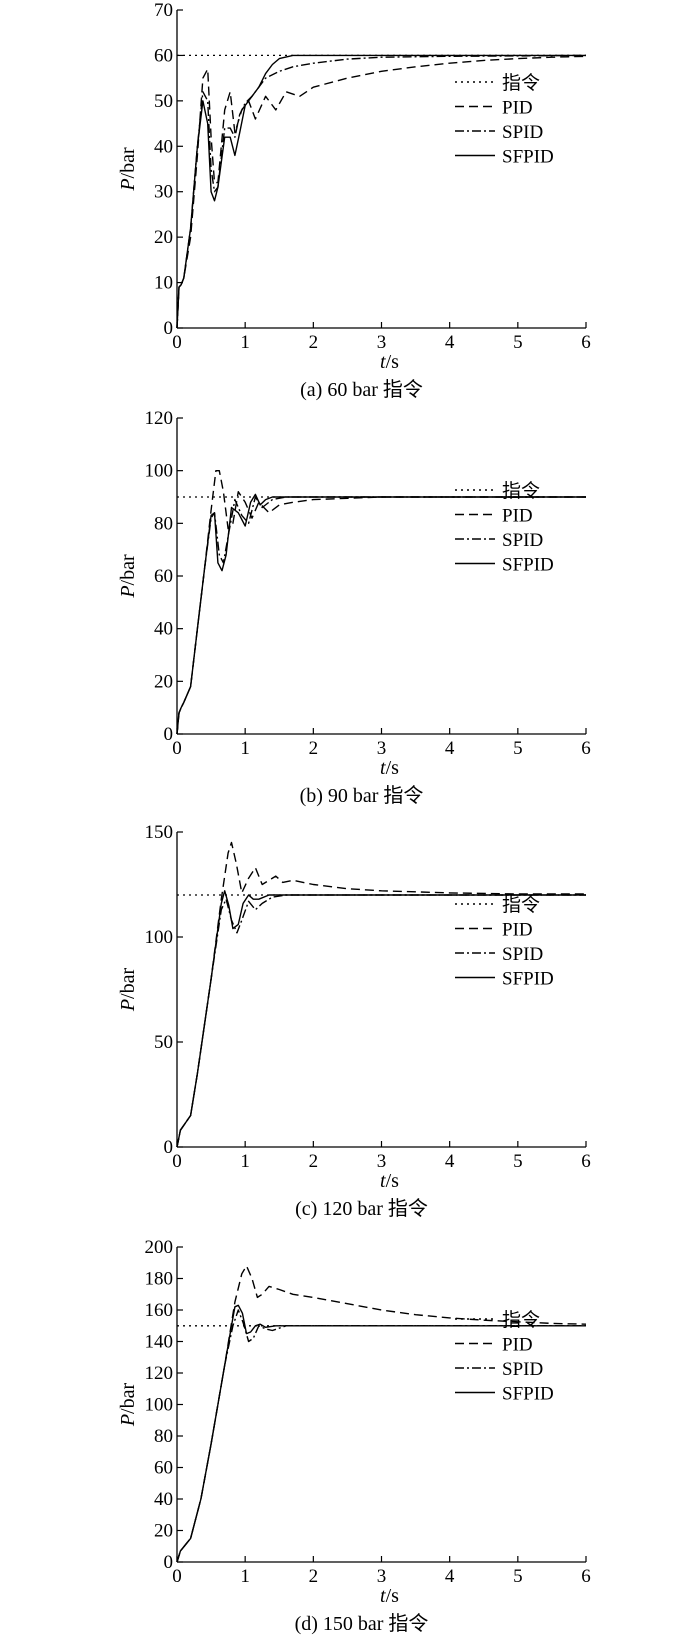  I want to click on series-line-dashdot, so click(381, 191).